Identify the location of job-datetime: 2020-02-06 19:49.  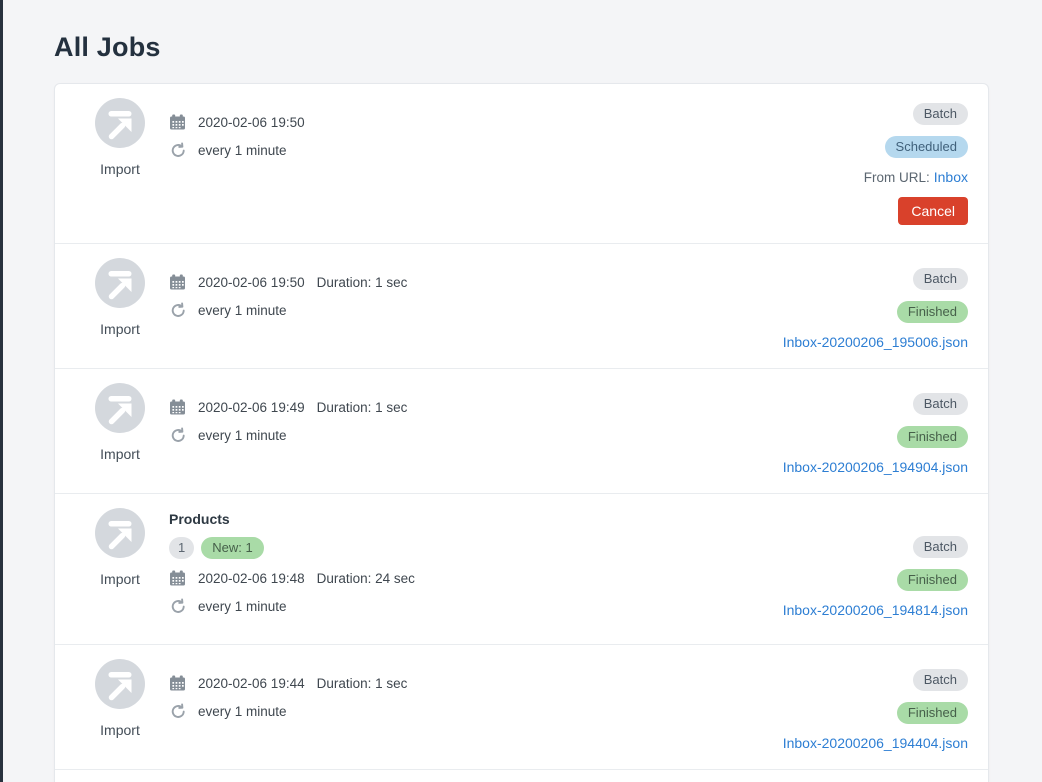
(251, 407).